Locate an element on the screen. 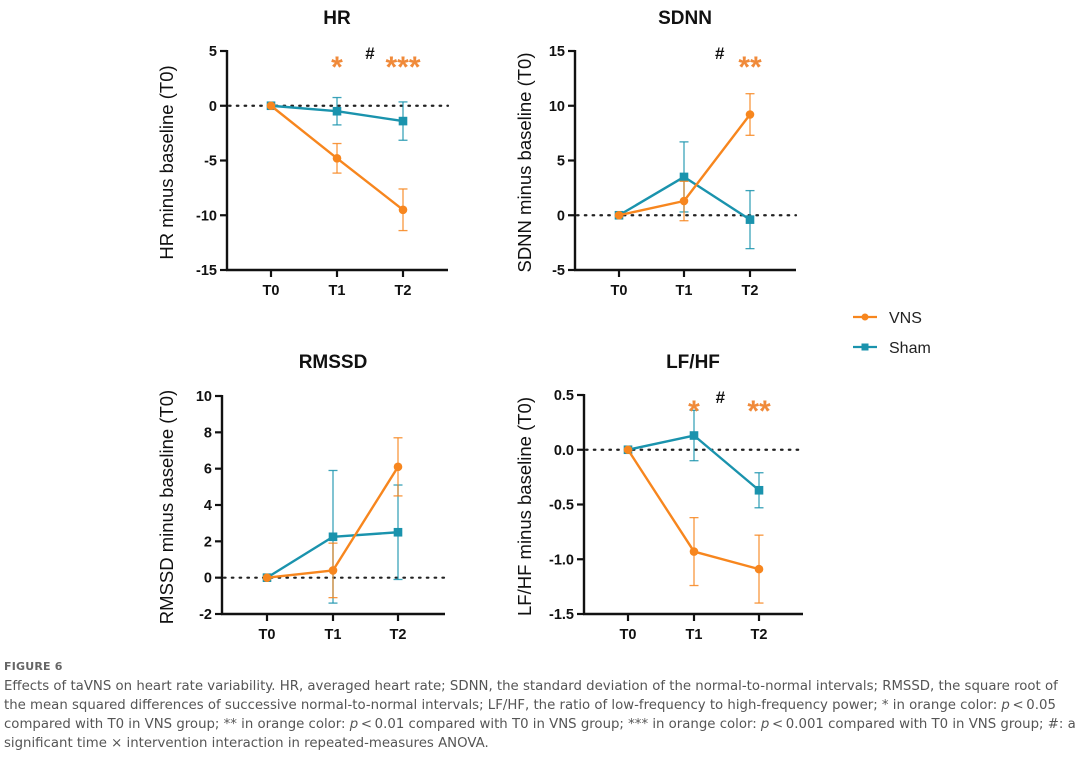 The height and width of the screenshot is (765, 1080). y-tick-label: 0.5 is located at coordinates (564, 396).